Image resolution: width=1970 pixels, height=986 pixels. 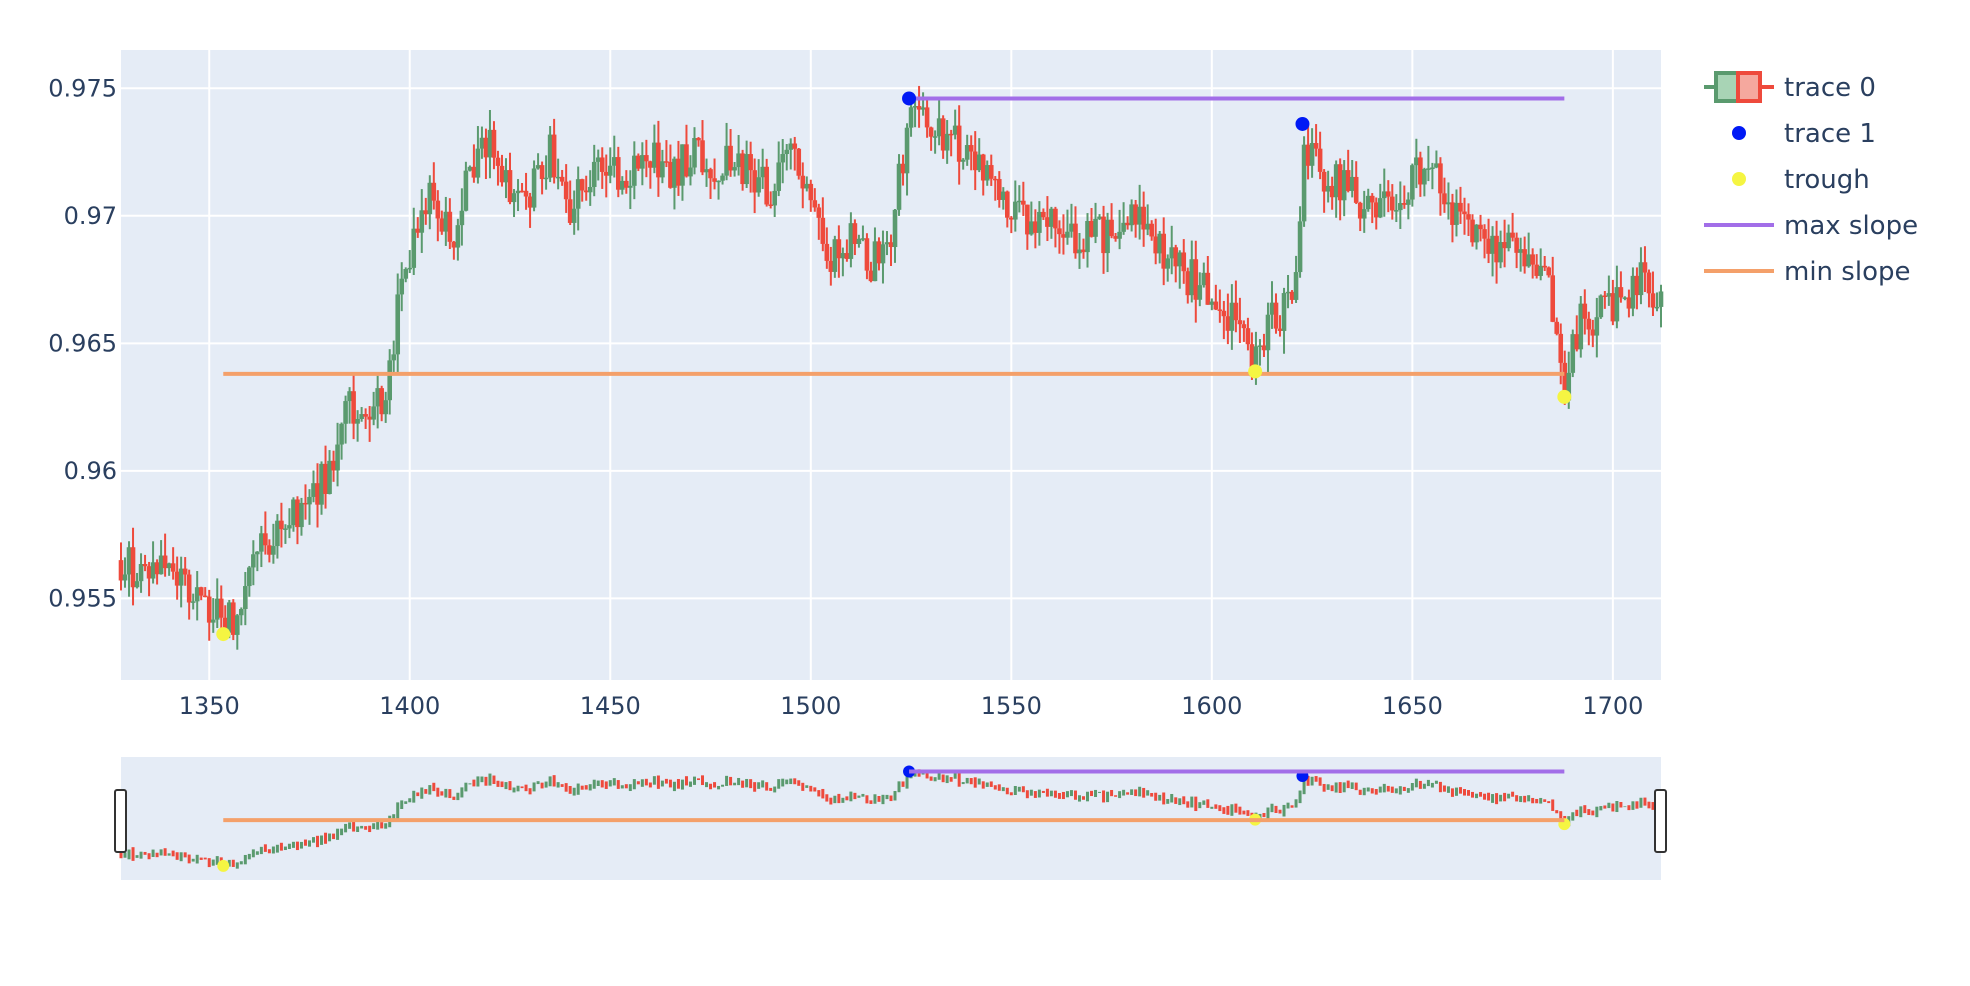 What do you see at coordinates (120, 821) in the screenshot?
I see `rangeslider-left-handle` at bounding box center [120, 821].